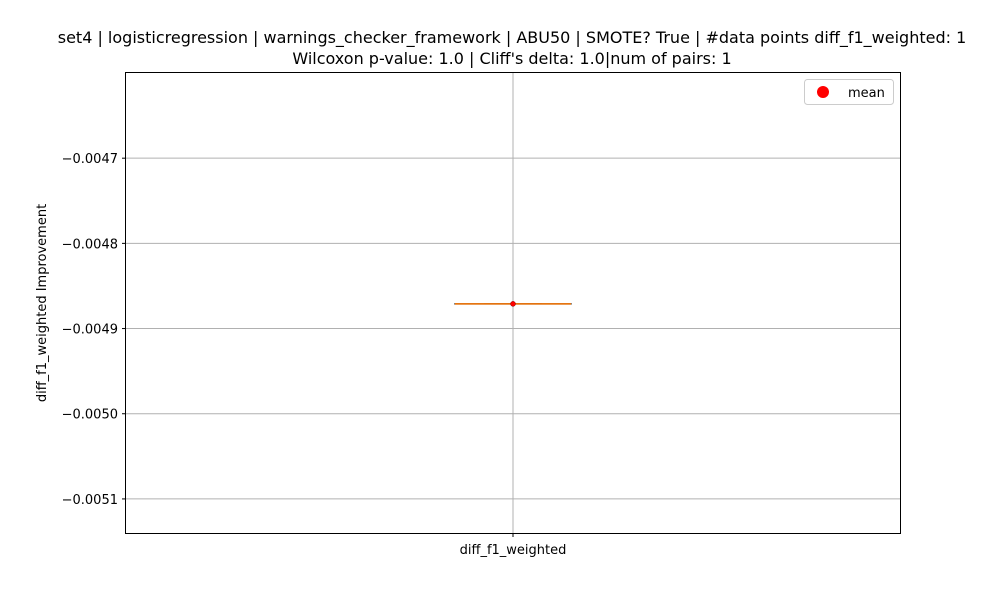 This screenshot has height=600, width=1000. Describe the element at coordinates (90, 330) in the screenshot. I see `y-tick-label: −0.0049` at that location.